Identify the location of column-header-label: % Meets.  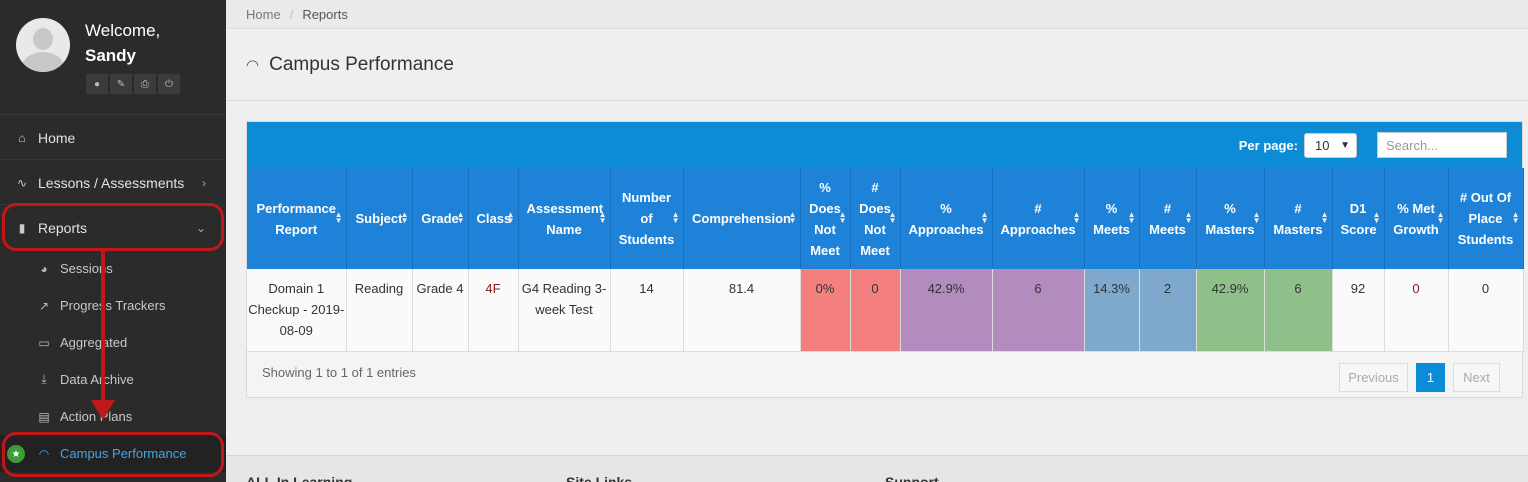
(1111, 218).